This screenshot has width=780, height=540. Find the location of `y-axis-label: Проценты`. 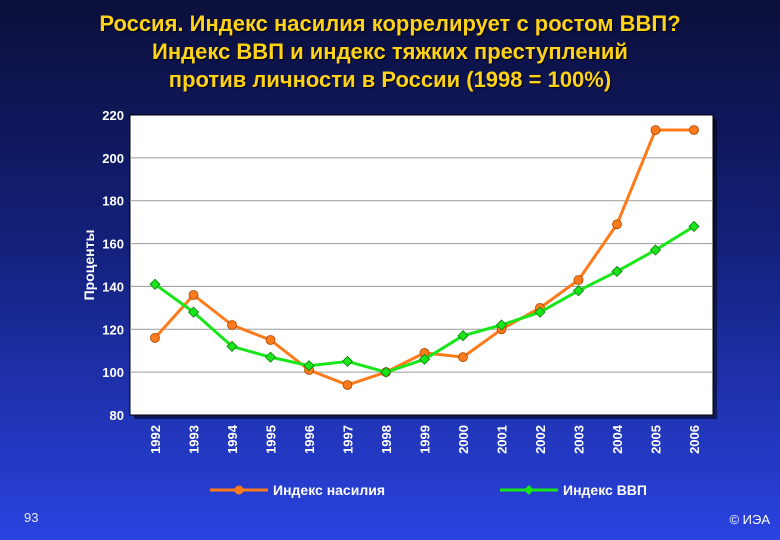

y-axis-label: Проценты is located at coordinates (89, 265).